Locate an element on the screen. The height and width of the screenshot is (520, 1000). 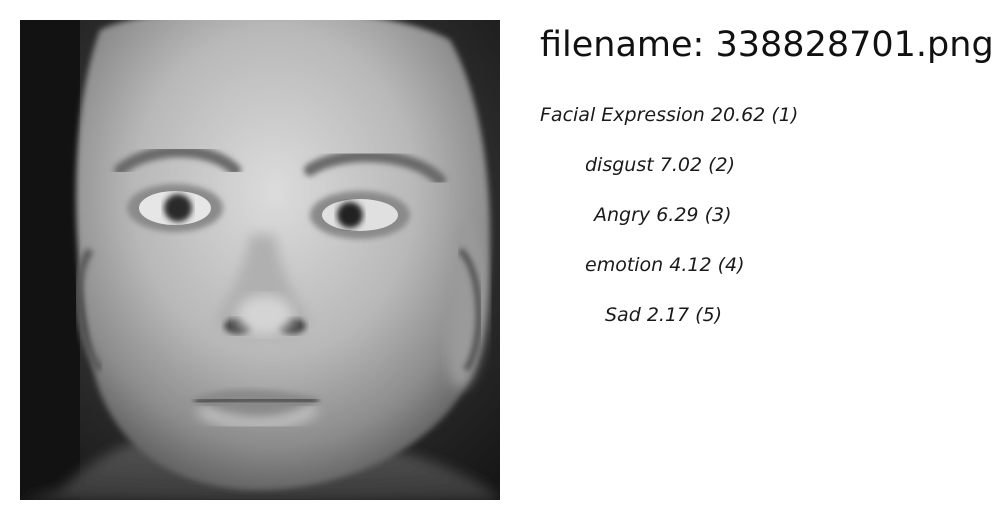
prediction-score: 6.29 is located at coordinates (677, 215).